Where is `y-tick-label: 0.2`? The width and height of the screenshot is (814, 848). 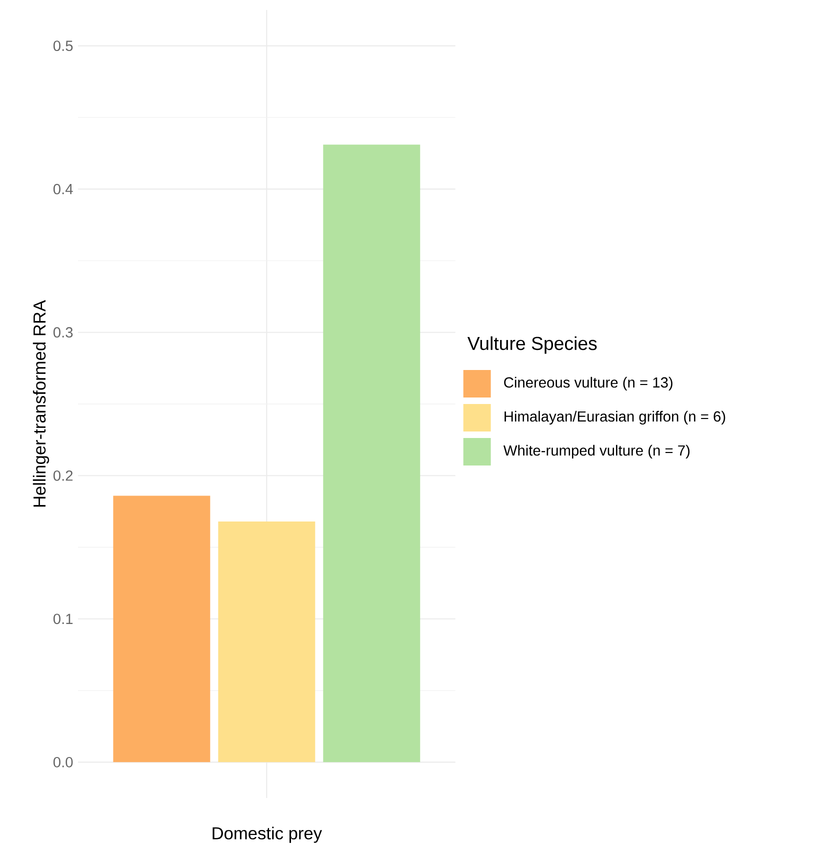
y-tick-label: 0.2 is located at coordinates (63, 475).